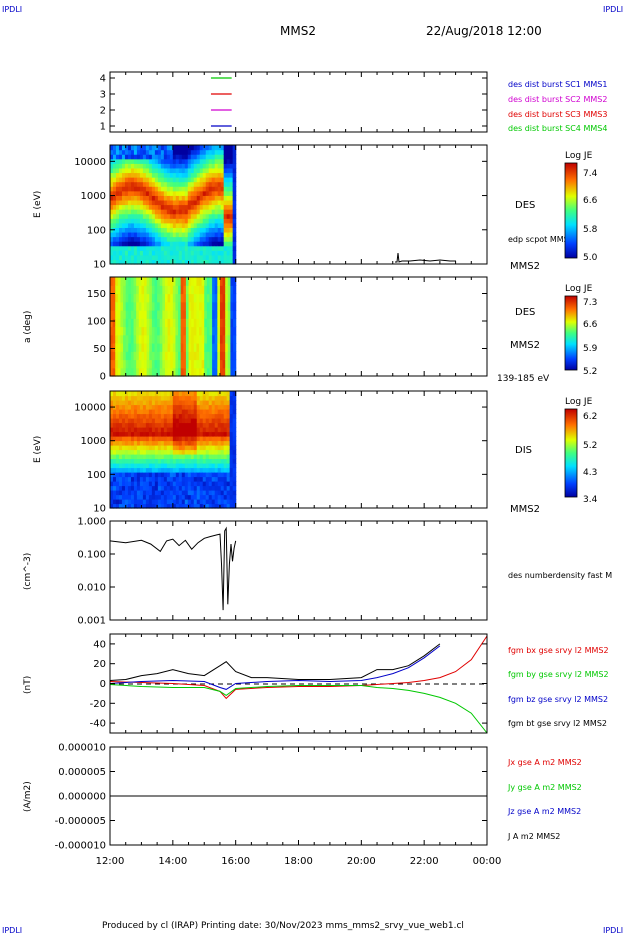 The width and height of the screenshot is (630, 934). I want to click on legend-density: des numberdensity fast M, so click(560, 575).